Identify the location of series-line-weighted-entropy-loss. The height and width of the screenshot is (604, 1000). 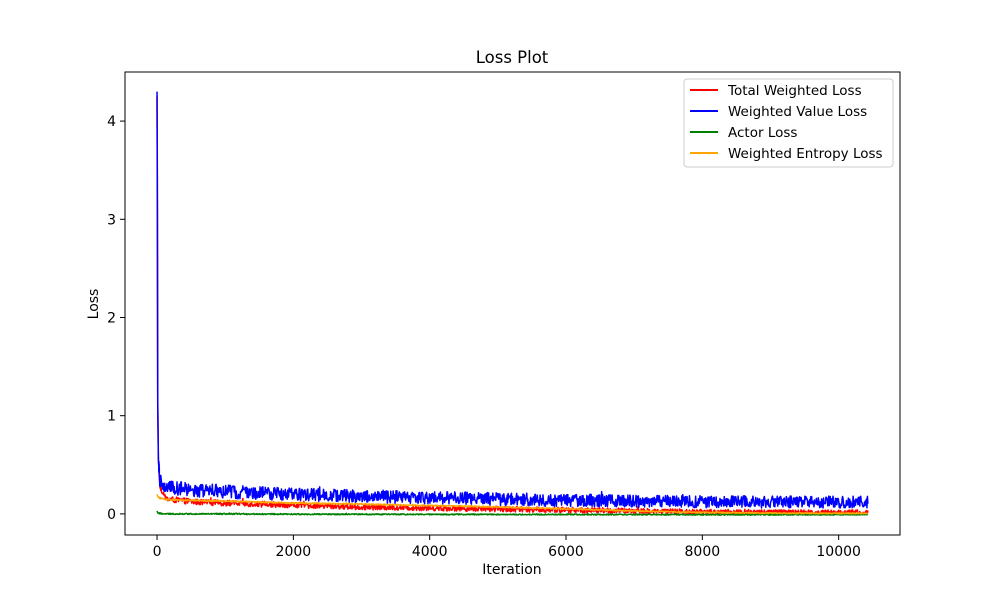
(512, 504).